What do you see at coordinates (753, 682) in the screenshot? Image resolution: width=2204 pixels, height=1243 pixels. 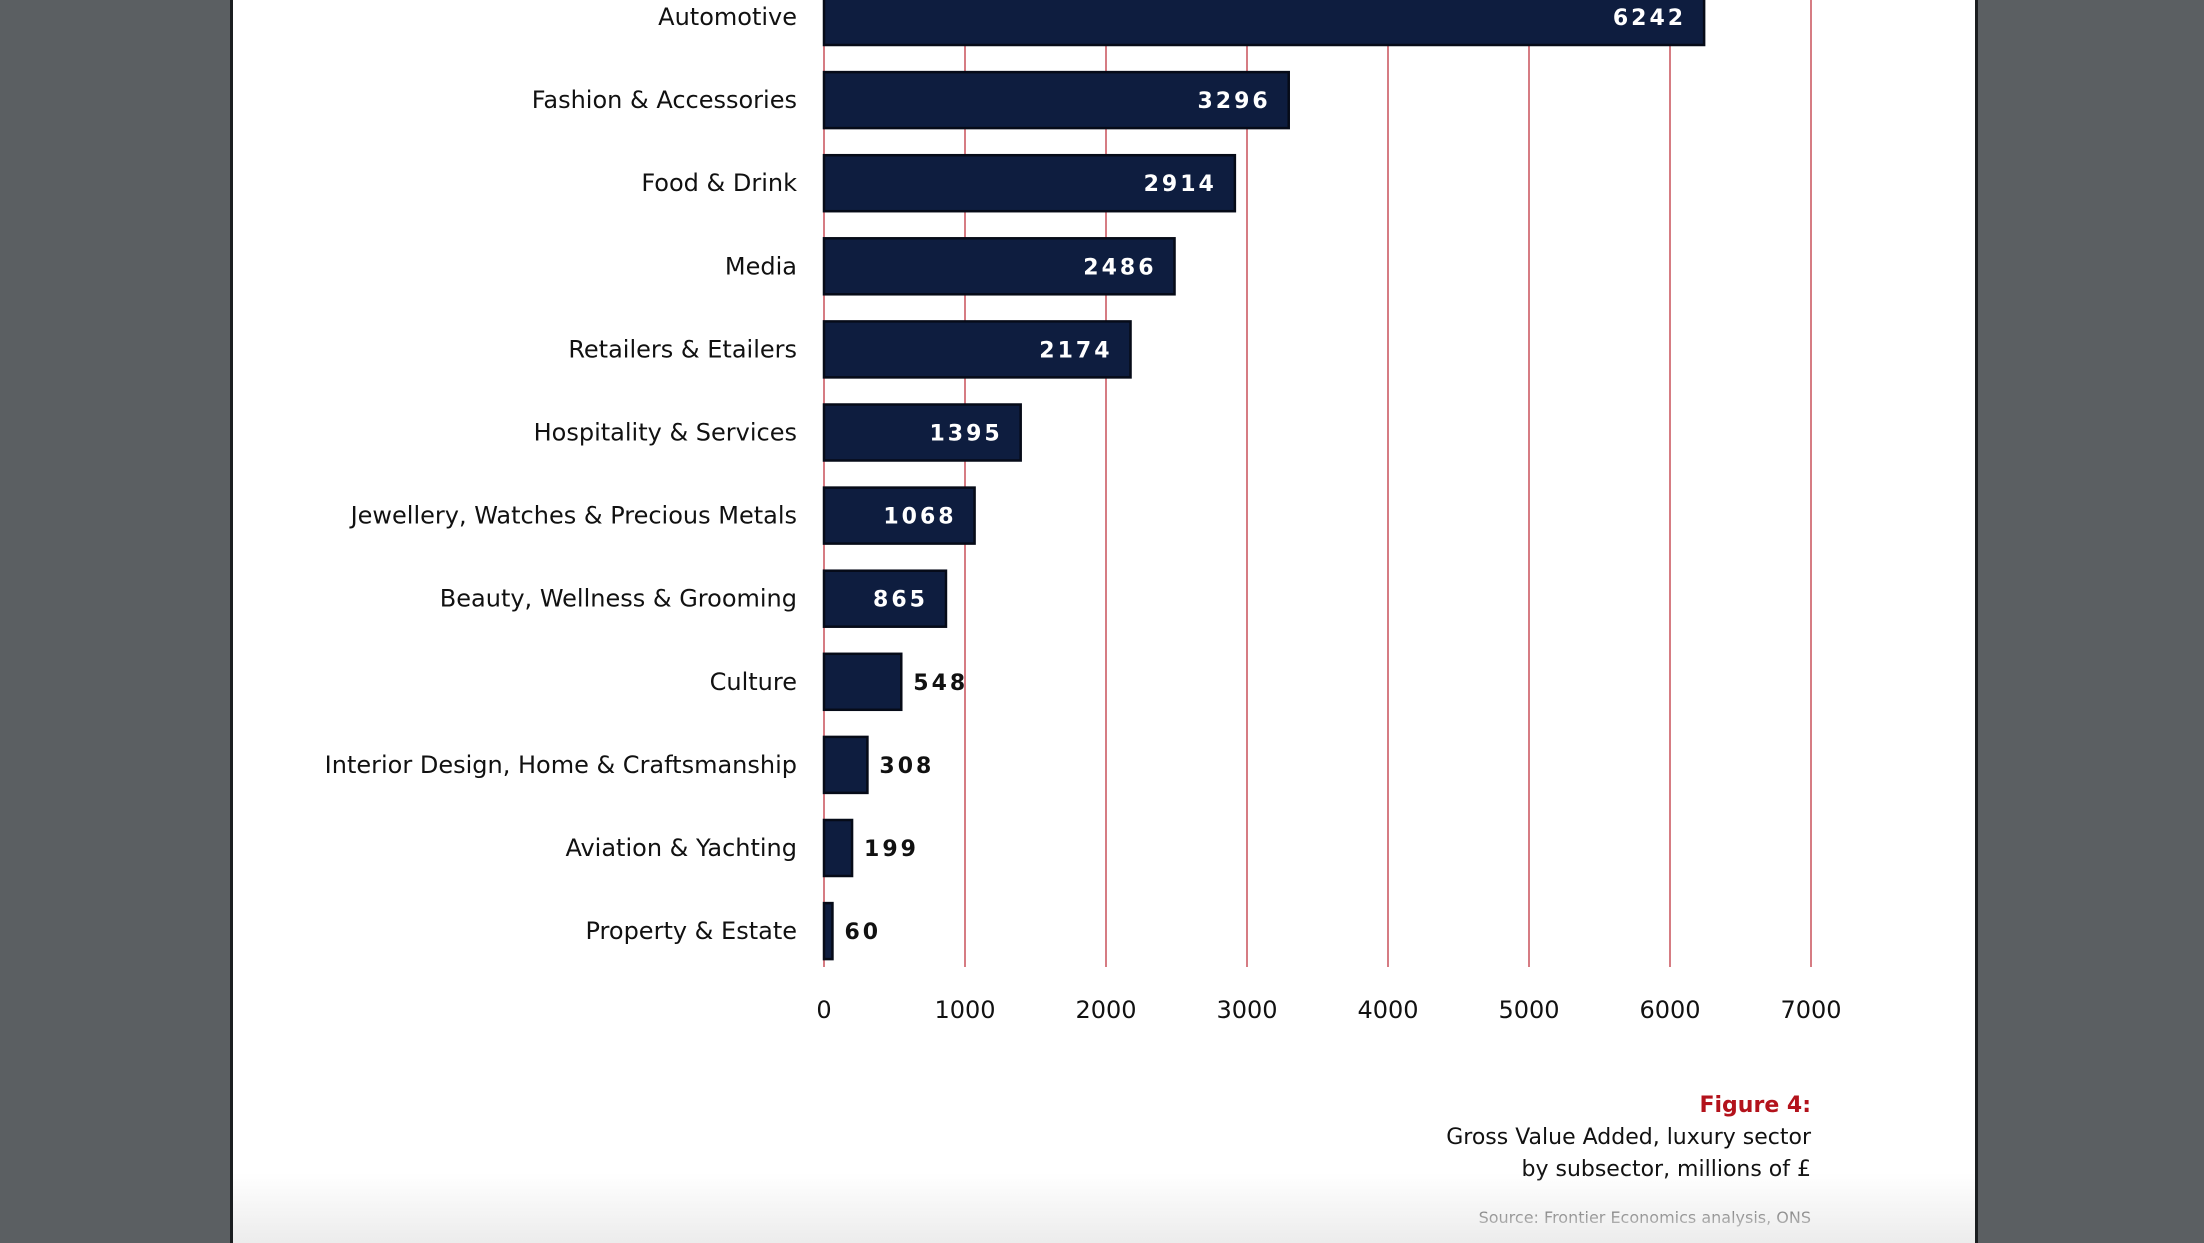 I see `category-label: Culture` at bounding box center [753, 682].